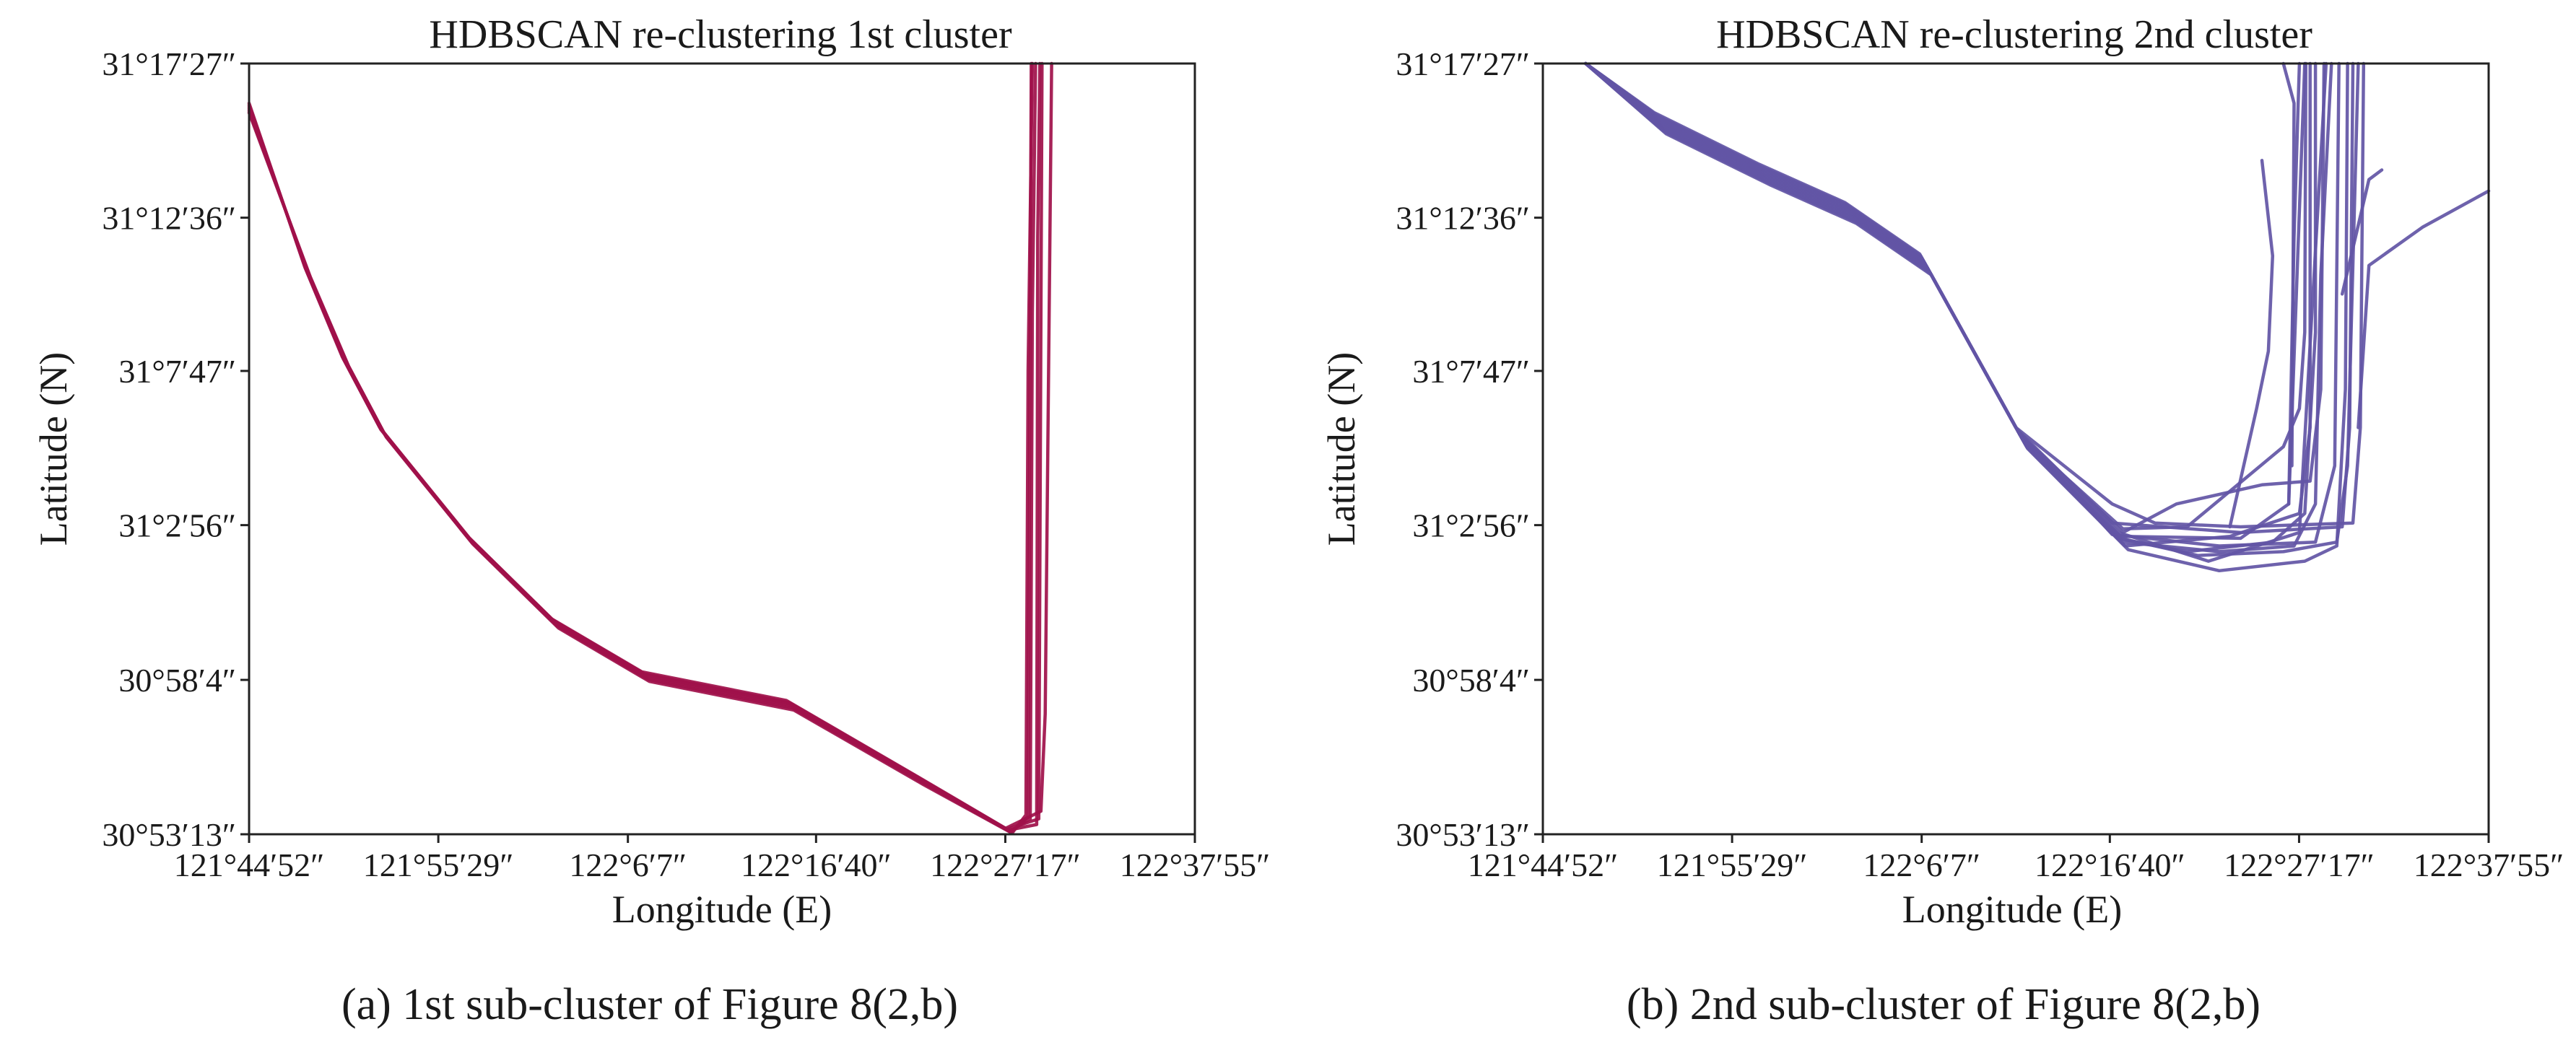  I want to click on figure-caption: (b) 2nd sub-cluster of Figure 8(2,b), so click(1943, 1004).